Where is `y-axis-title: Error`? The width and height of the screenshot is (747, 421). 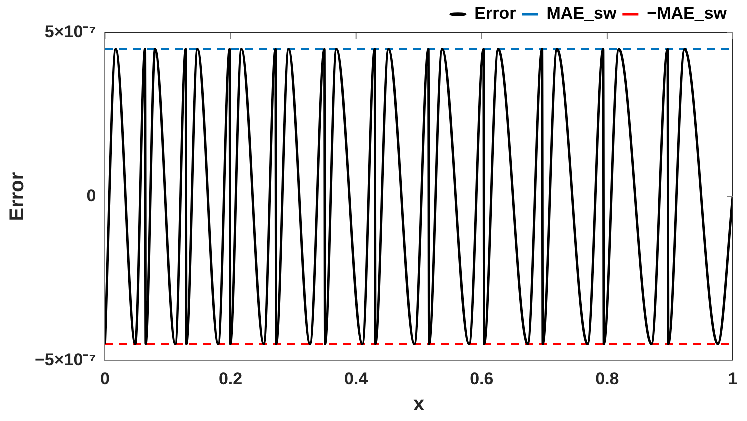 y-axis-title: Error is located at coordinates (17, 197).